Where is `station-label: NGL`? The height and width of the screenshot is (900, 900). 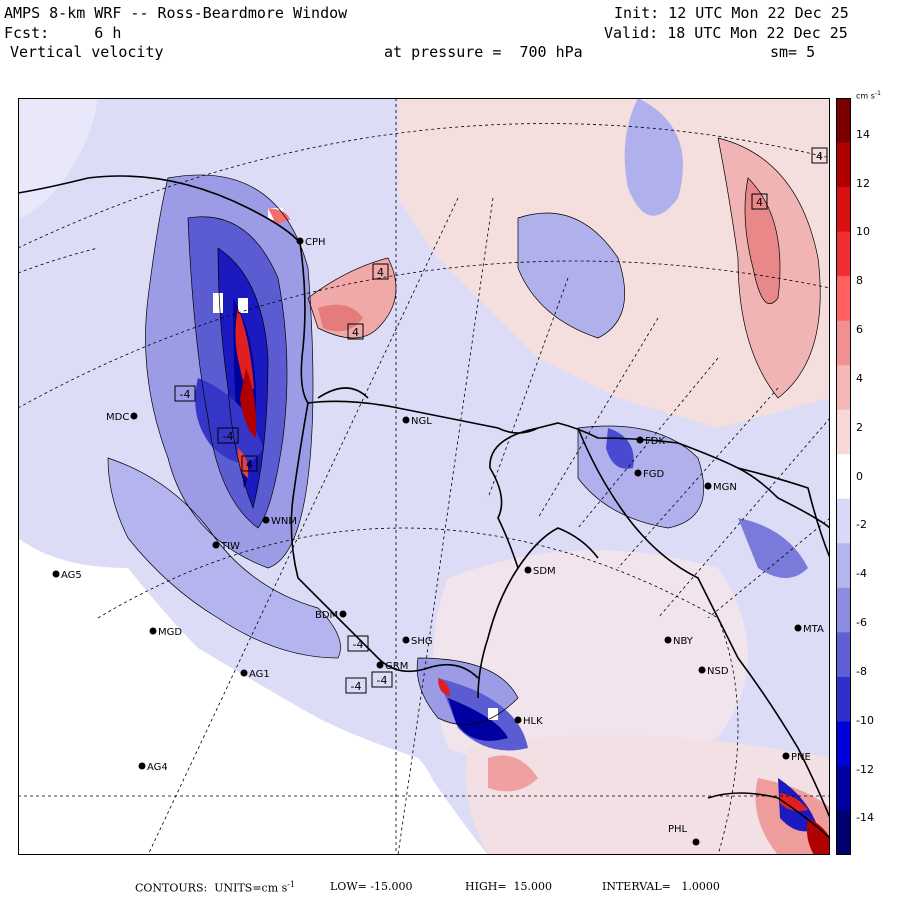 station-label: NGL is located at coordinates (421, 421).